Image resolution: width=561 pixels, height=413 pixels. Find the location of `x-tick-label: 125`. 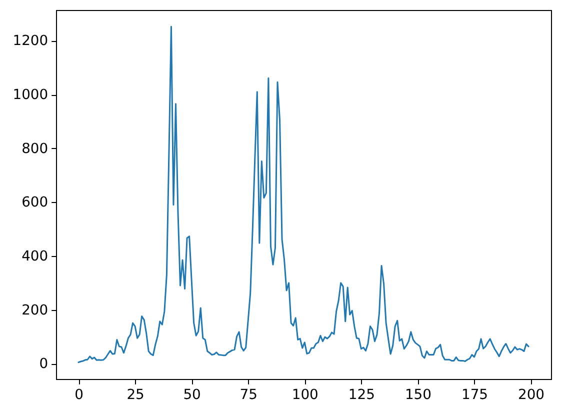

x-tick-label: 125 is located at coordinates (361, 394).